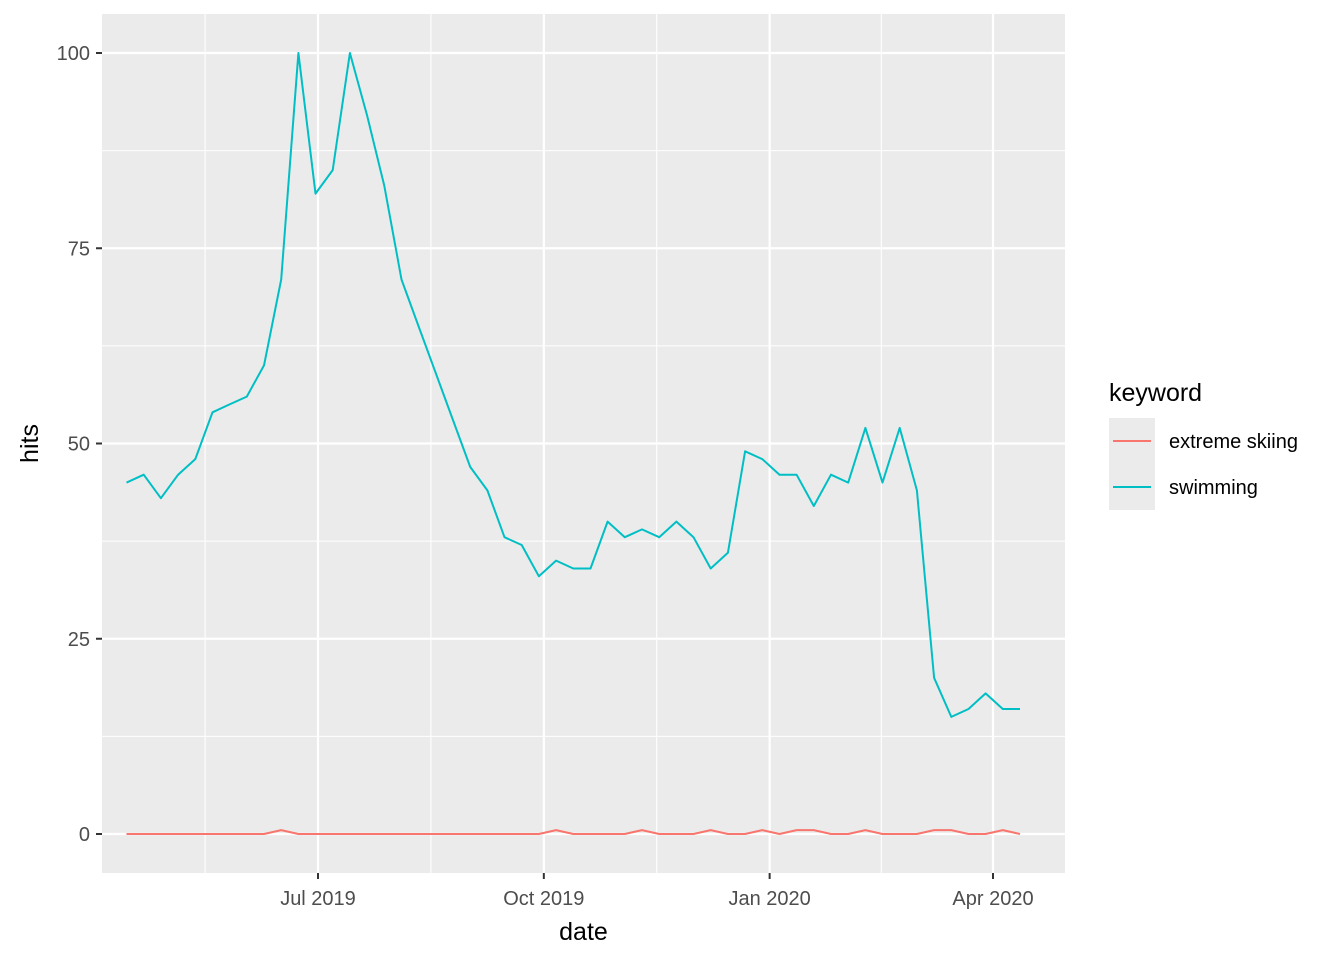 This screenshot has width=1344, height=960. Describe the element at coordinates (769, 899) in the screenshot. I see `x-tick-label: Jan 2020` at that location.